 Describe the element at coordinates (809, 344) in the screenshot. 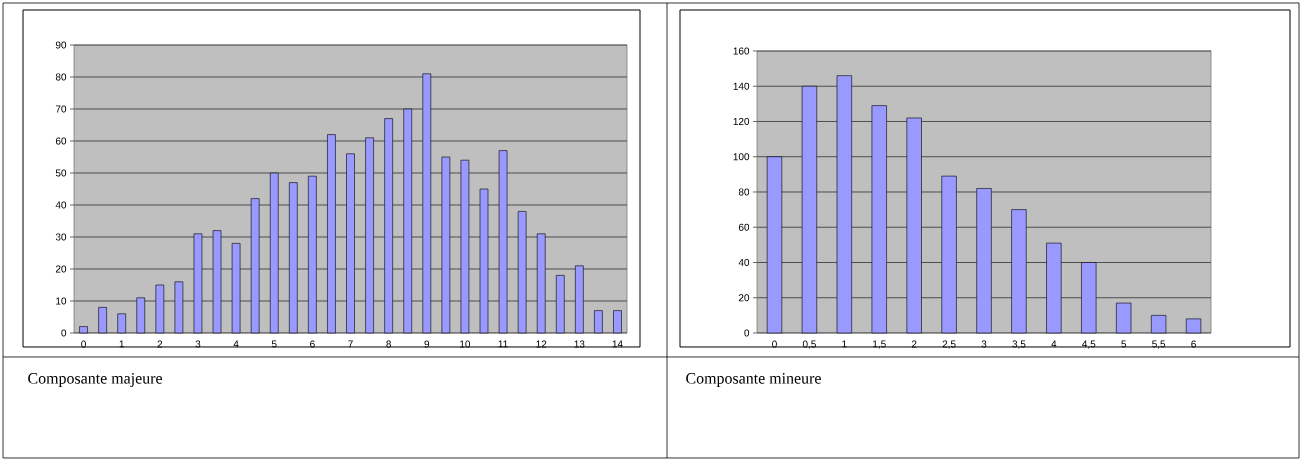

I see `x-tick-label: 0,5` at that location.